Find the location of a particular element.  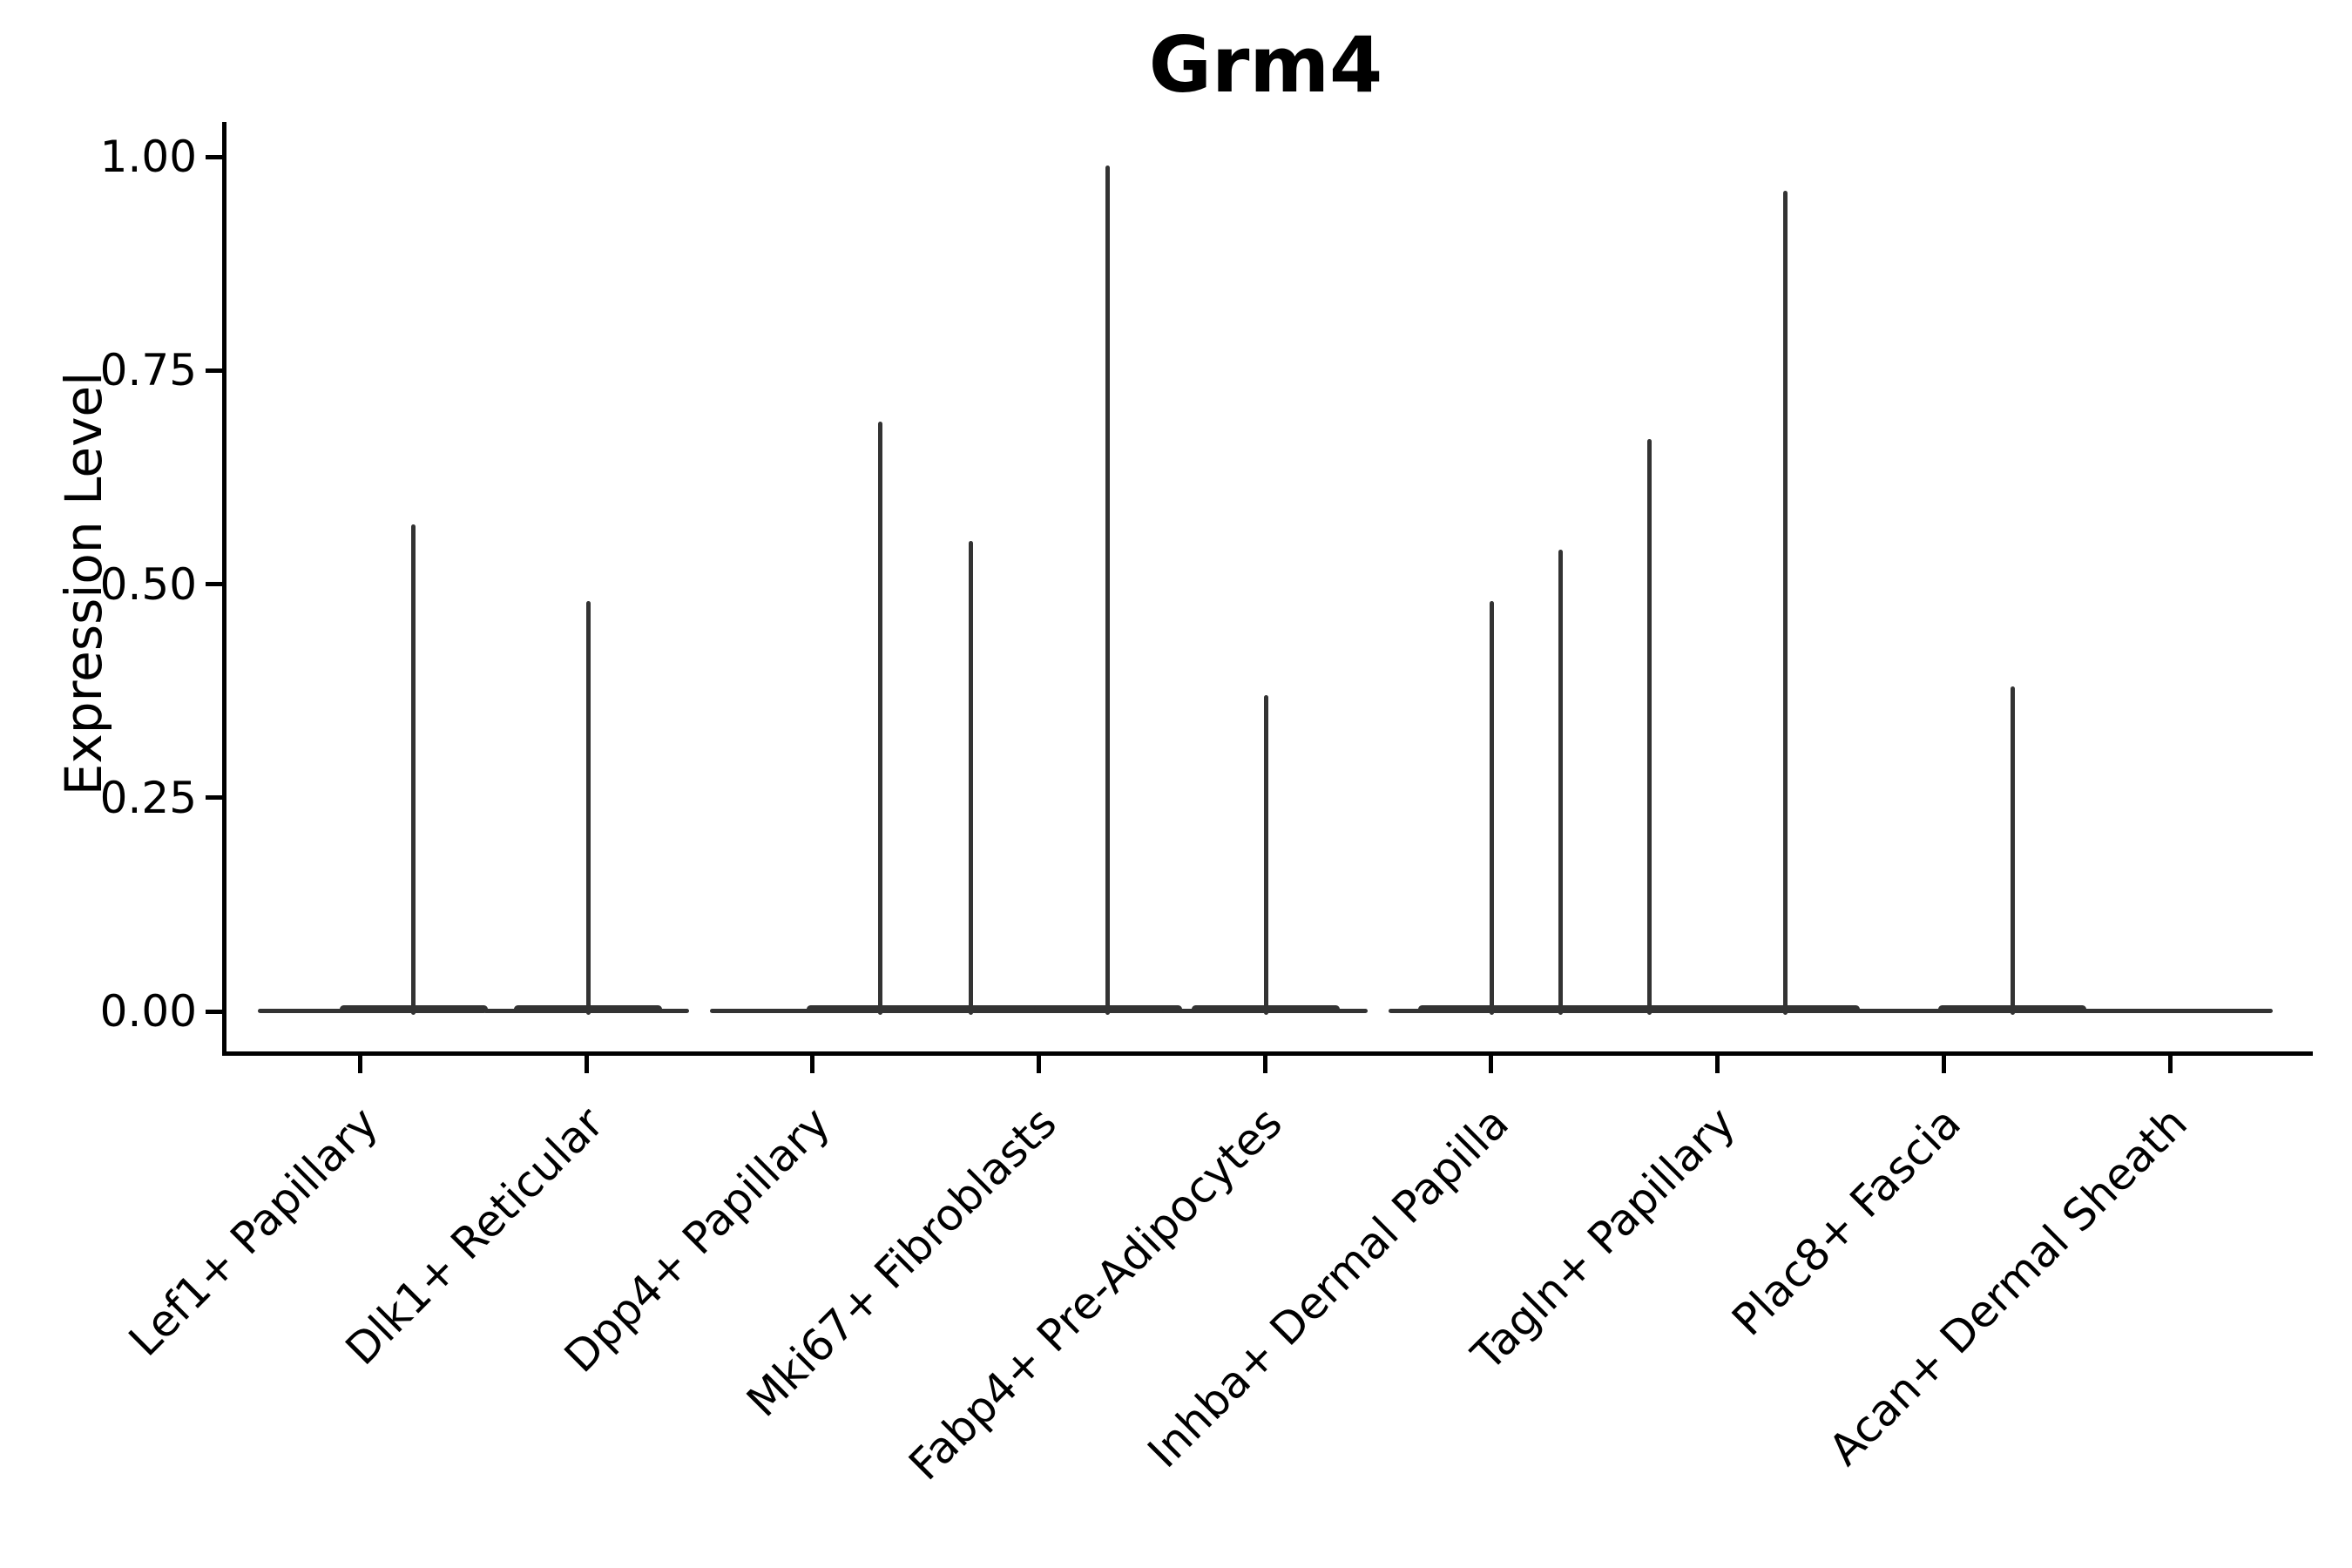

violin-baseline is located at coordinates (2170, 1011).